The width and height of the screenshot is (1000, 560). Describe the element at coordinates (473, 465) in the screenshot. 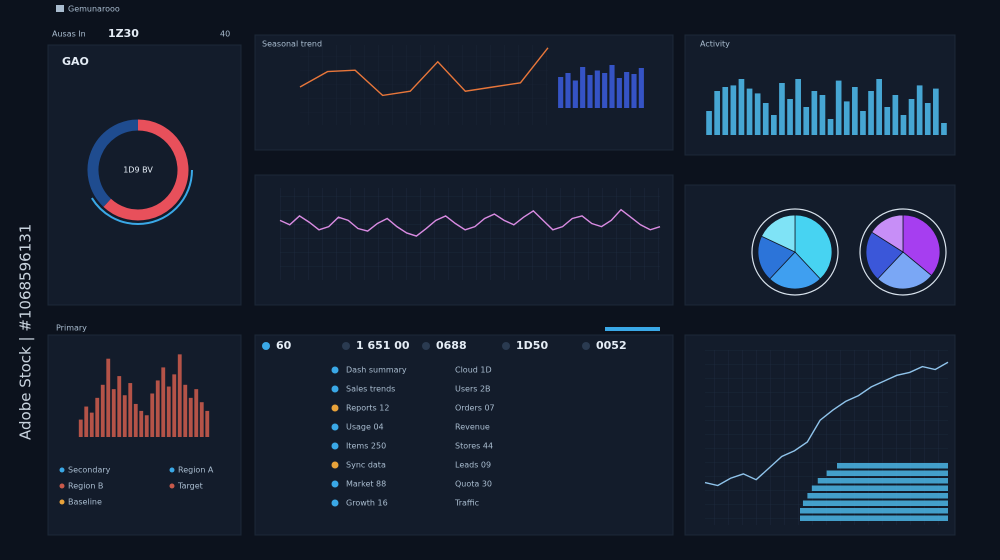

I see `list-item: Leads 09` at that location.